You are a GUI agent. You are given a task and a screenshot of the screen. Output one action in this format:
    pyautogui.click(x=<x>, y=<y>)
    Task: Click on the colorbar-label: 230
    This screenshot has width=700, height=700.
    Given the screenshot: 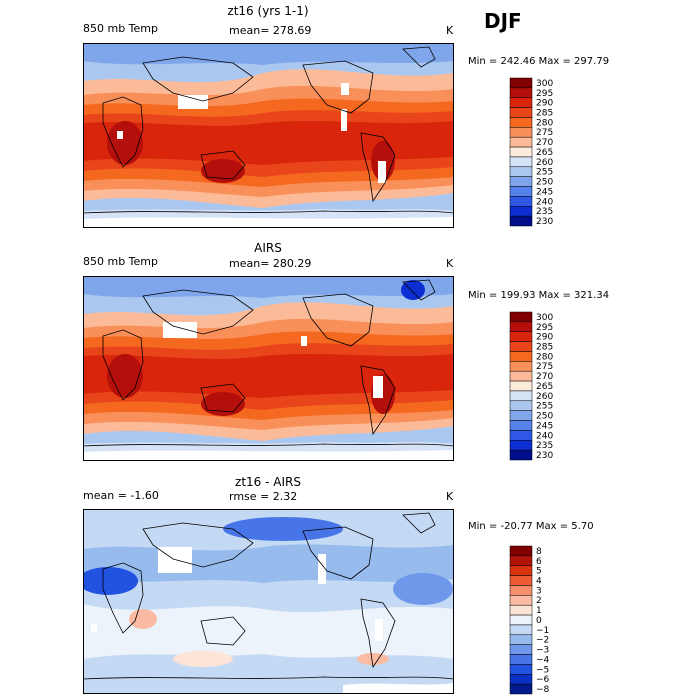 What is the action you would take?
    pyautogui.click(x=544, y=222)
    